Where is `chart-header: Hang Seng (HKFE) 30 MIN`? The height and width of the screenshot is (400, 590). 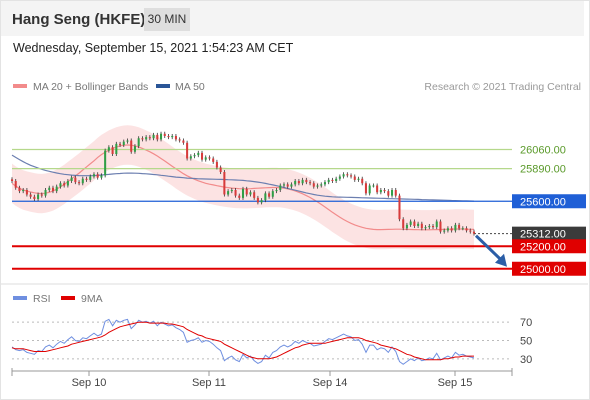 chart-header: Hang Seng (HKFE) 30 MIN is located at coordinates (292, 18).